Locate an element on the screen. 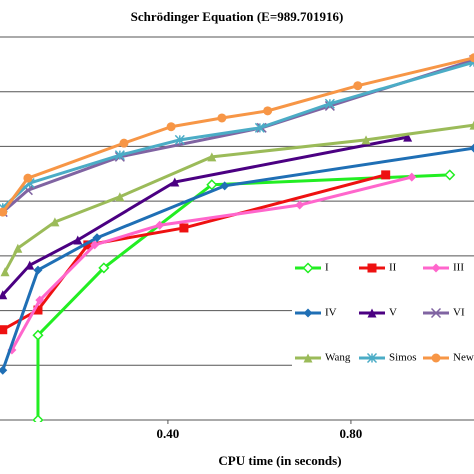 The width and height of the screenshot is (474, 474). legend-label: VI is located at coordinates (459, 313).